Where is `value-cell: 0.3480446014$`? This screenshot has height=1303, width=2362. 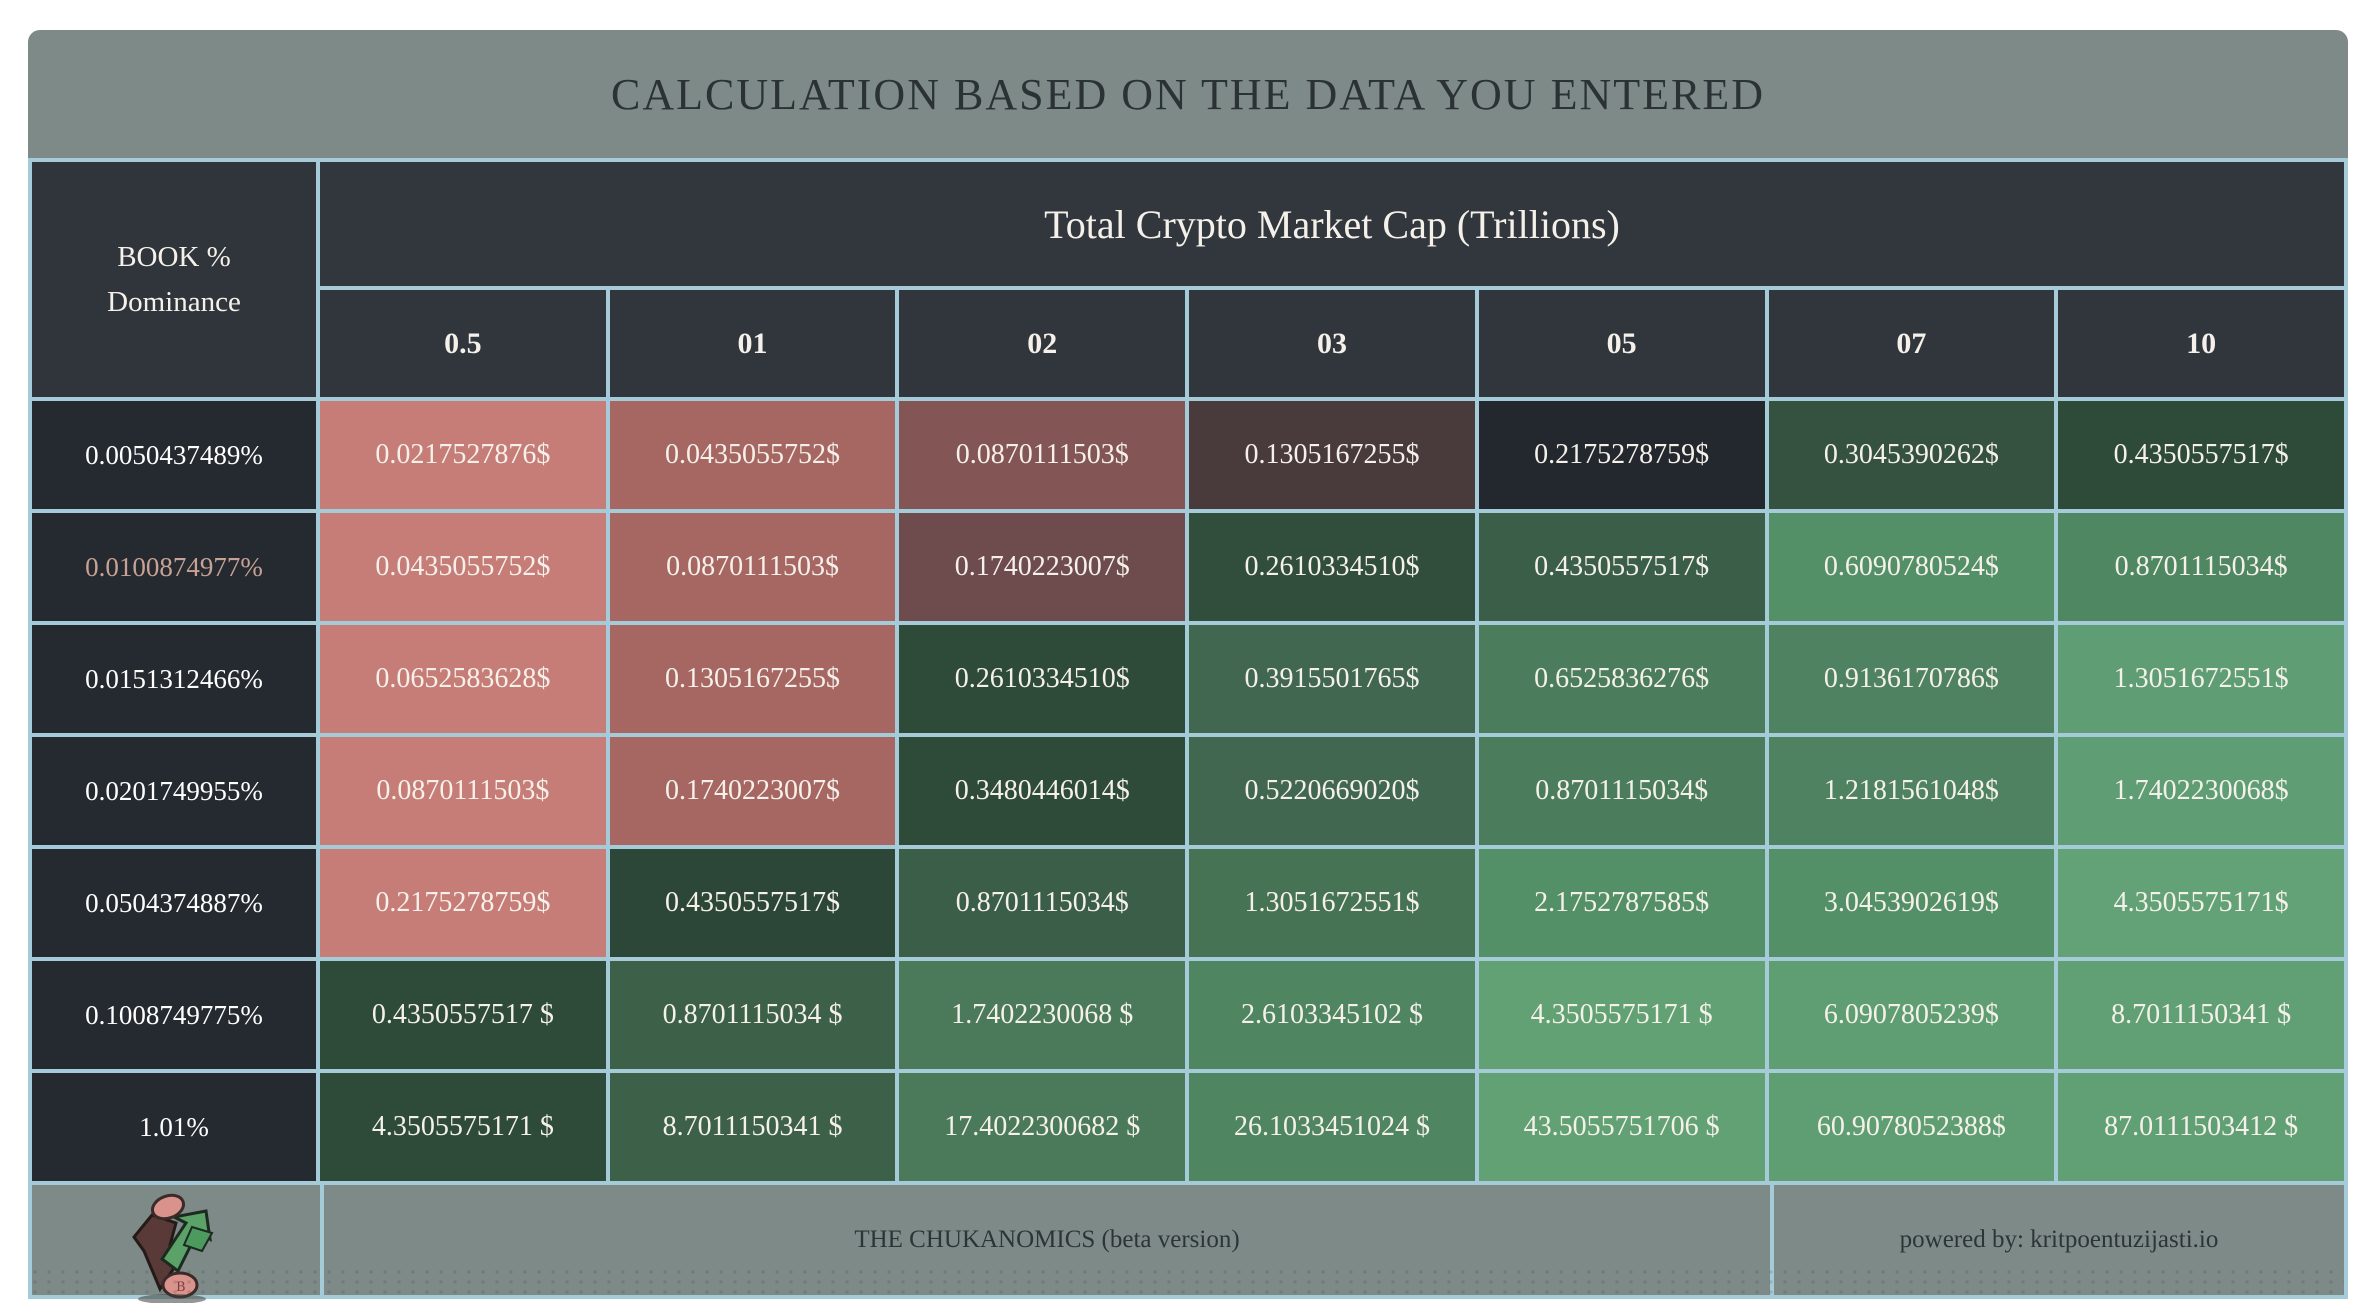
value-cell: 0.3480446014$ is located at coordinates (1042, 791).